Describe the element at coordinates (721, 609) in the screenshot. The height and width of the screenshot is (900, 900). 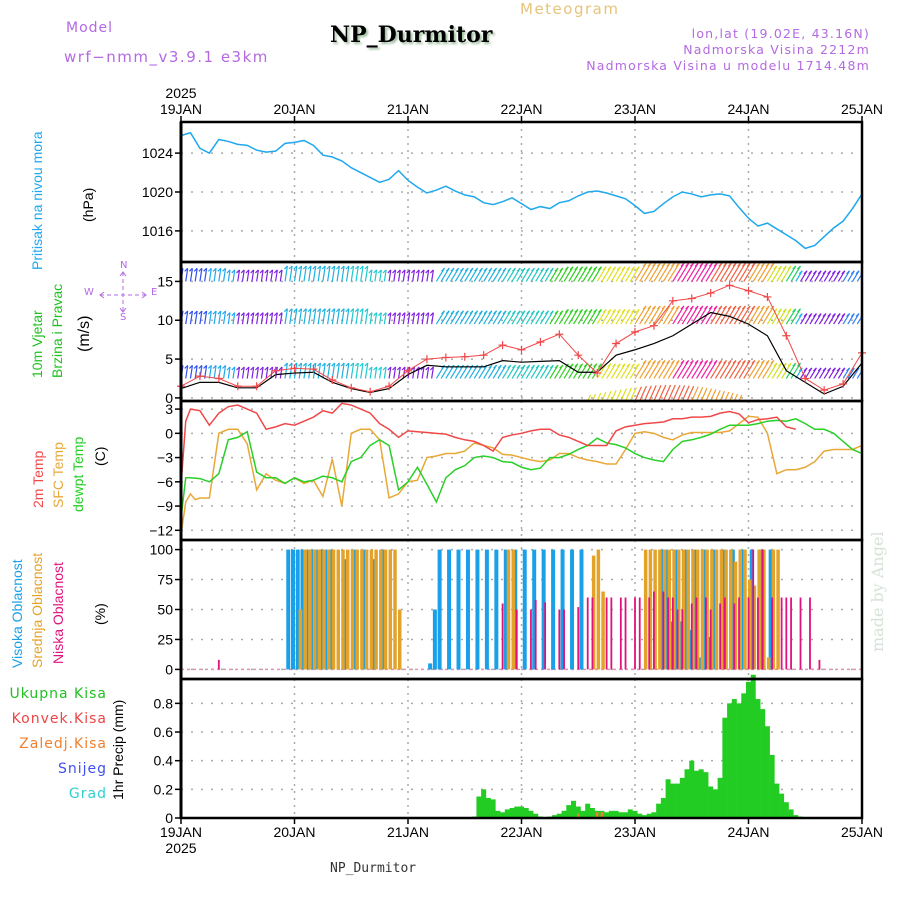
I see `cloud-mid-bar` at that location.